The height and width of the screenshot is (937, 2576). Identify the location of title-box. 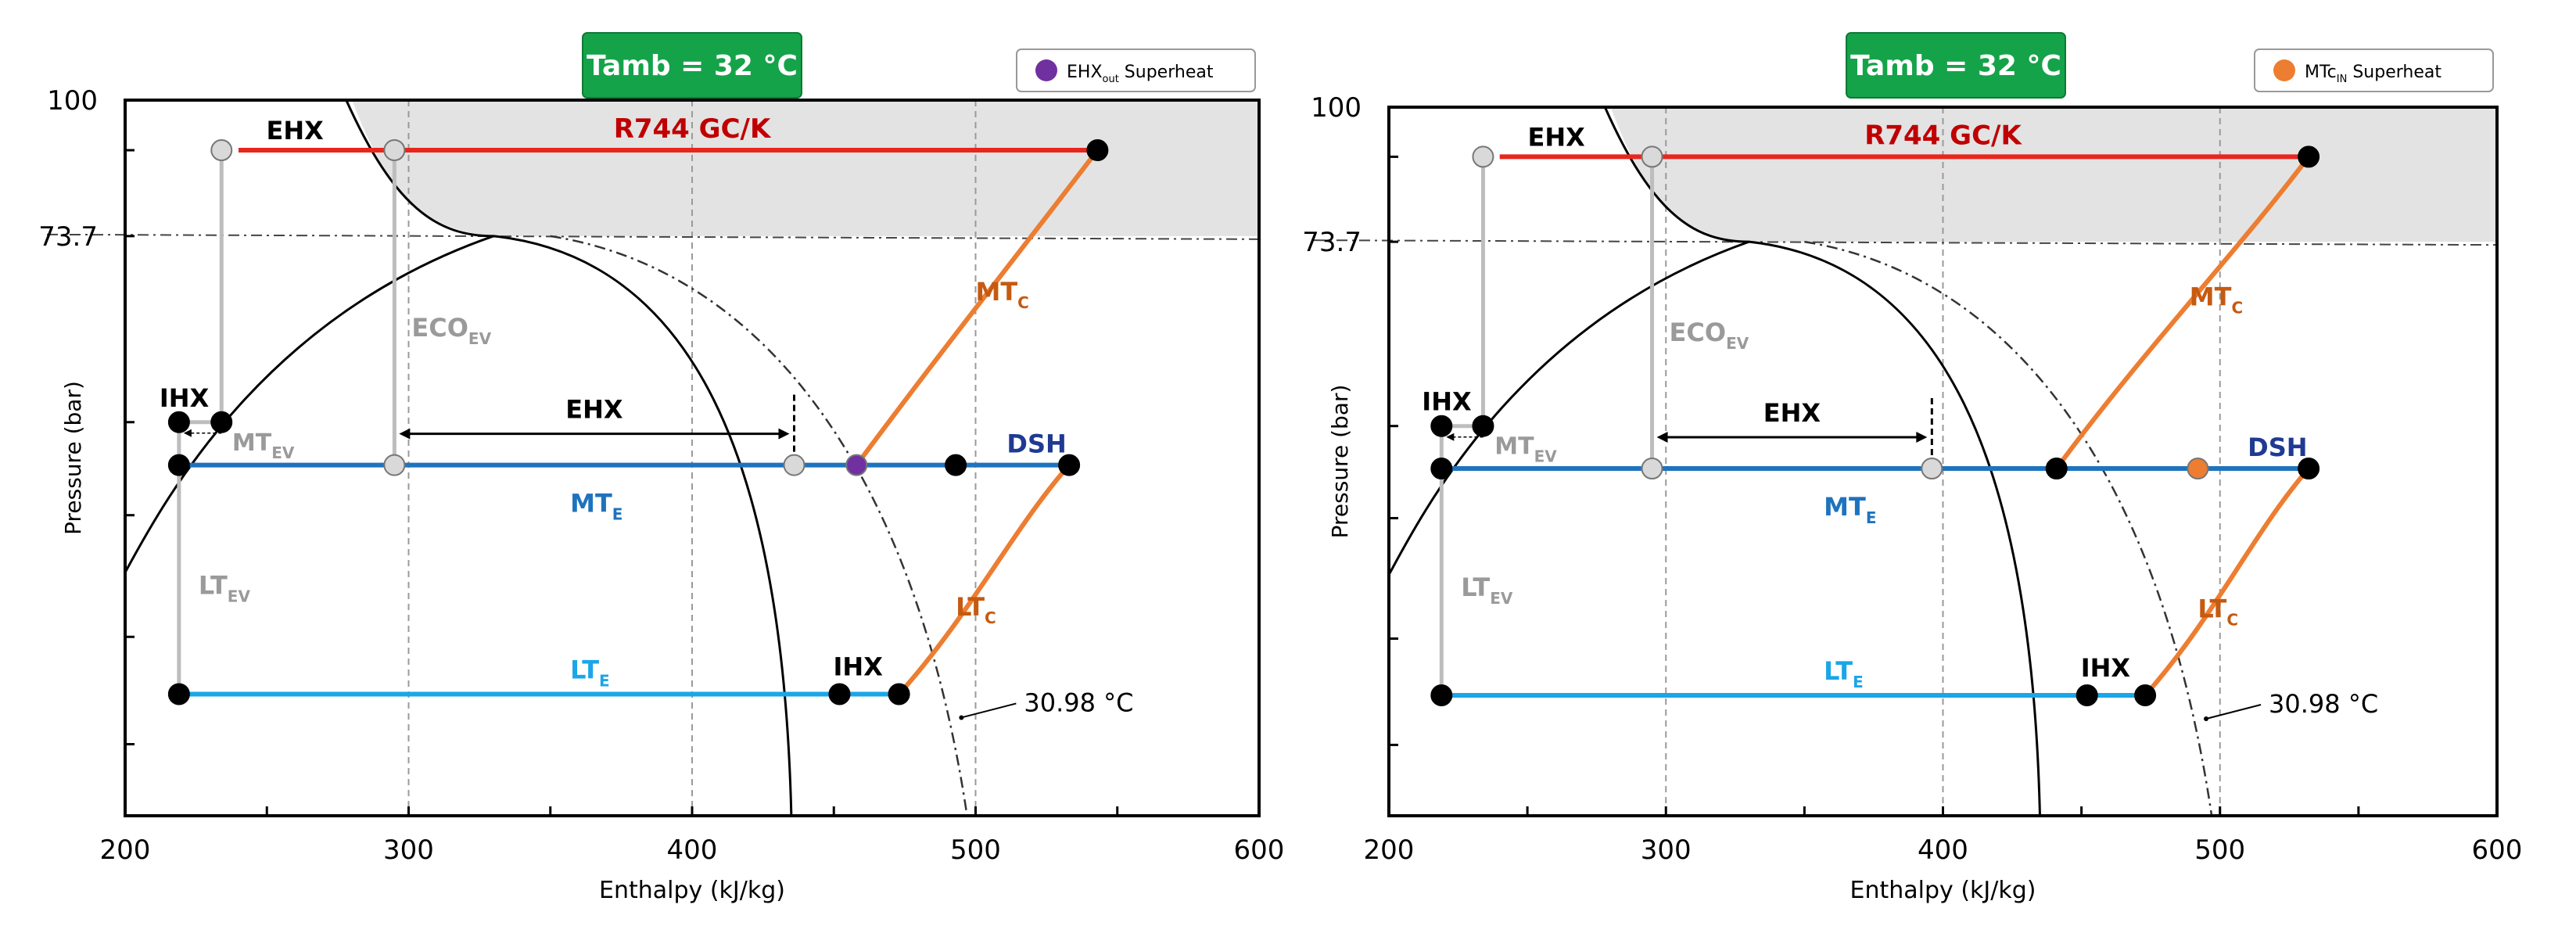
(1956, 65).